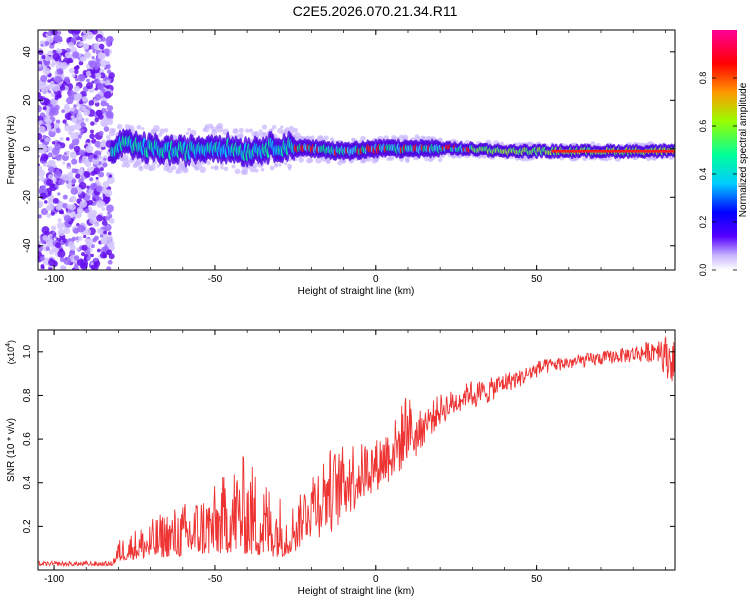 This screenshot has width=750, height=600. What do you see at coordinates (376, 279) in the screenshot?
I see `x-tick-label: 0` at bounding box center [376, 279].